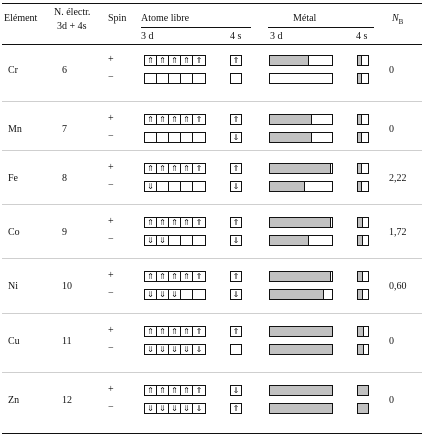  I want to click on nb-subscript: B, so click(401, 22).